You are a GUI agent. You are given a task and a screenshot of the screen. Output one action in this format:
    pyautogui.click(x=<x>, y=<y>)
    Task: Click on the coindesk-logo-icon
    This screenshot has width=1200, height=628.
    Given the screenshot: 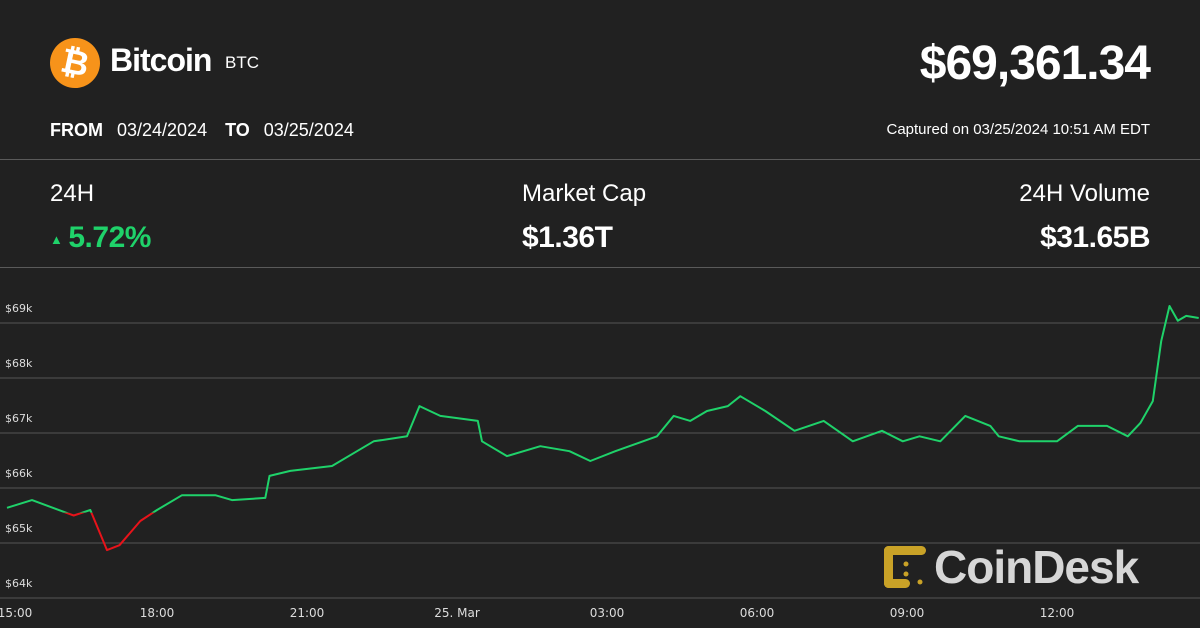 What is the action you would take?
    pyautogui.click(x=905, y=567)
    